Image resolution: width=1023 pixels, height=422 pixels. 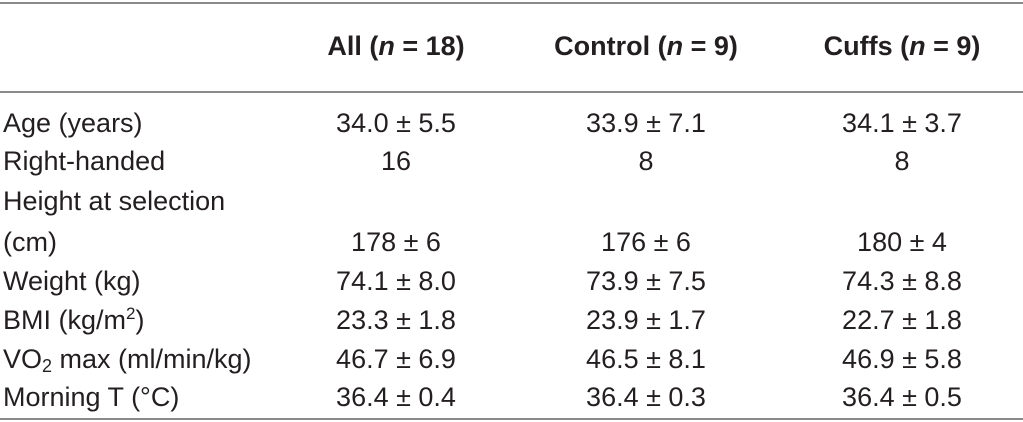 I want to click on cell-all: 74.1 ± 8.0, so click(x=396, y=281).